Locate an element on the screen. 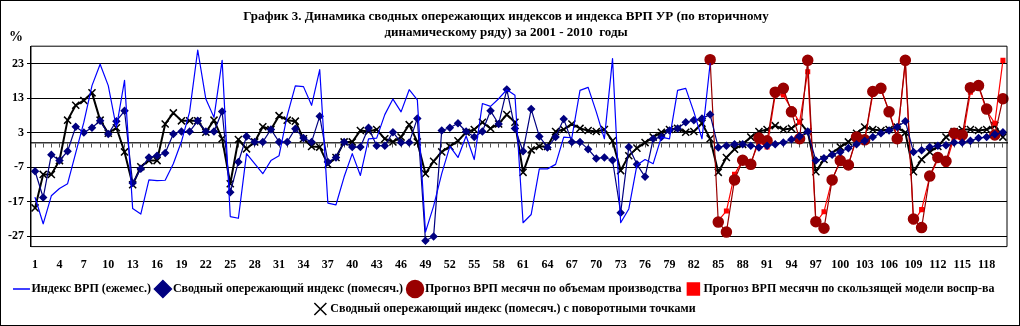 The height and width of the screenshot is (326, 1020). x-tick-label: 76 is located at coordinates (645, 263).